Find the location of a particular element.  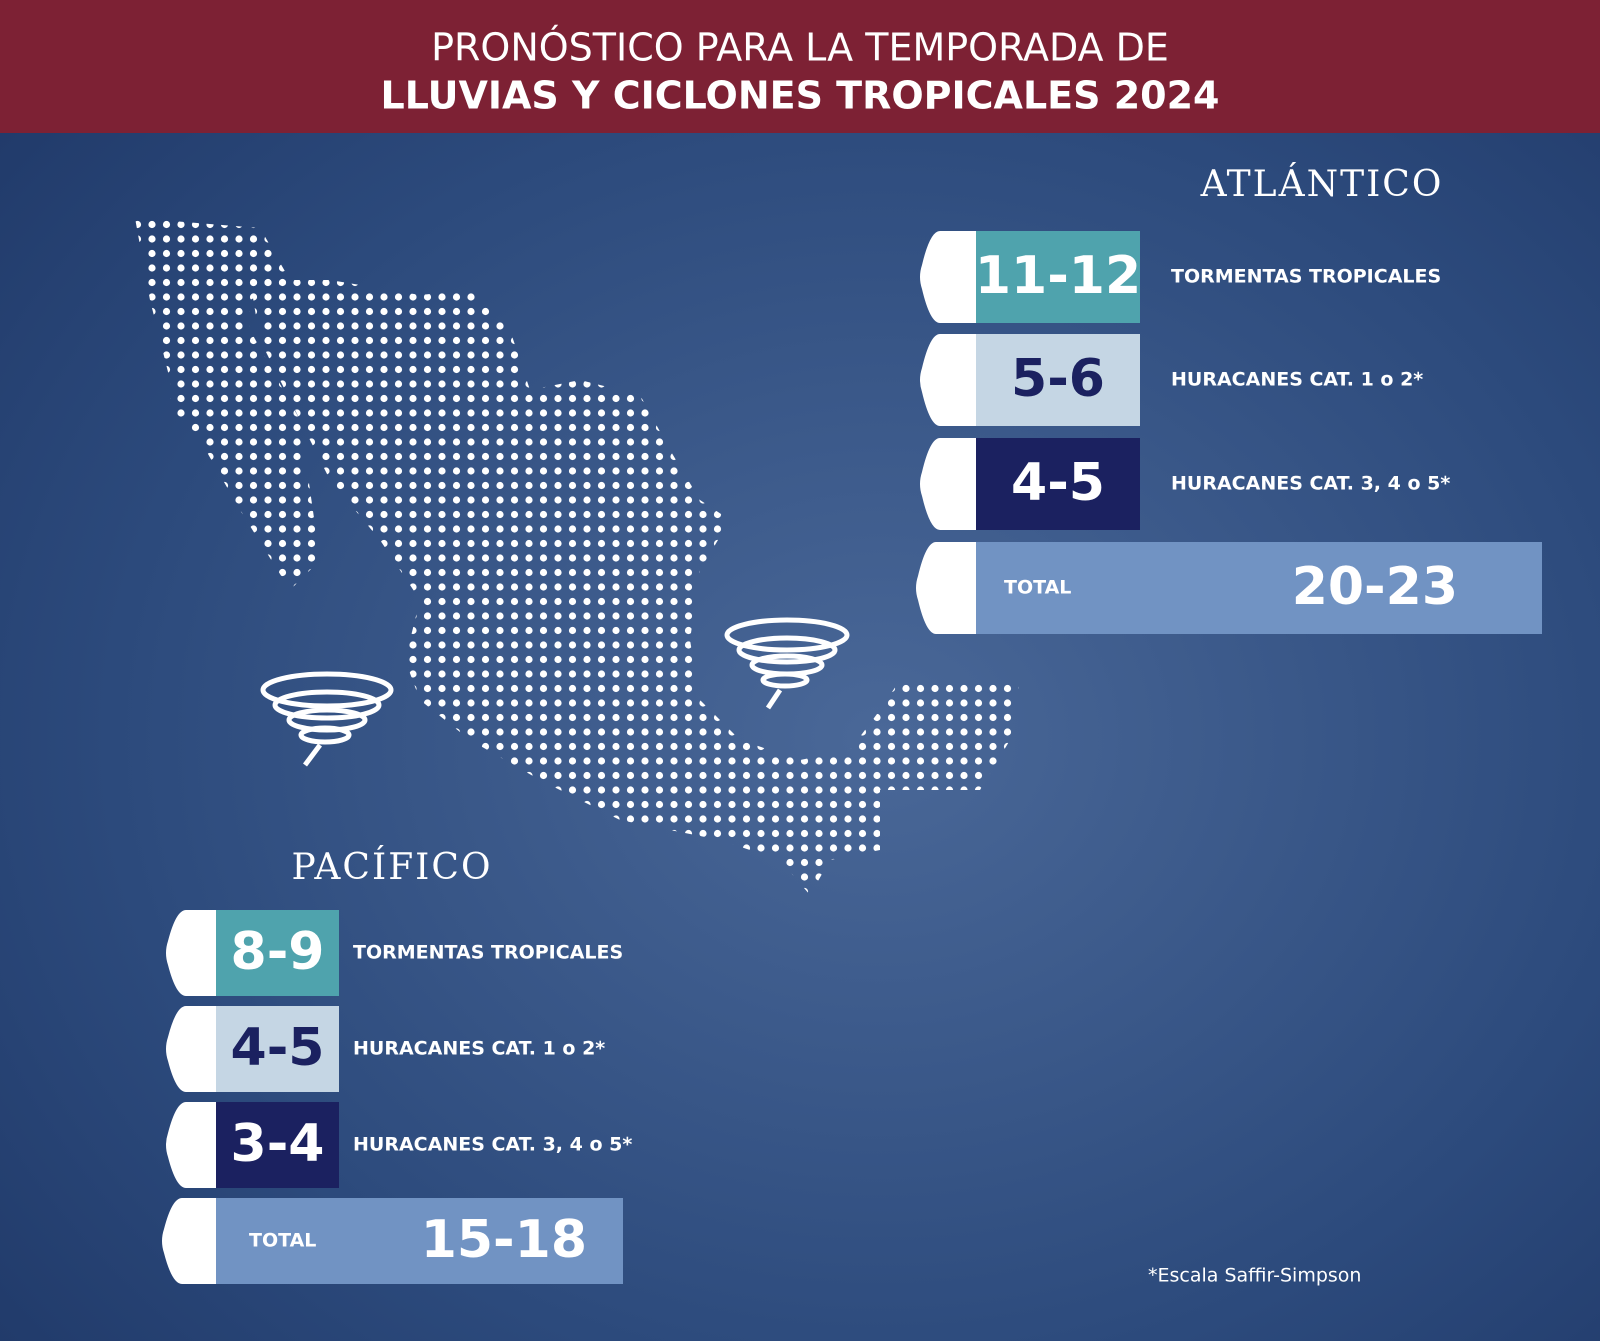

total-value: 15-18 is located at coordinates (504, 1240).